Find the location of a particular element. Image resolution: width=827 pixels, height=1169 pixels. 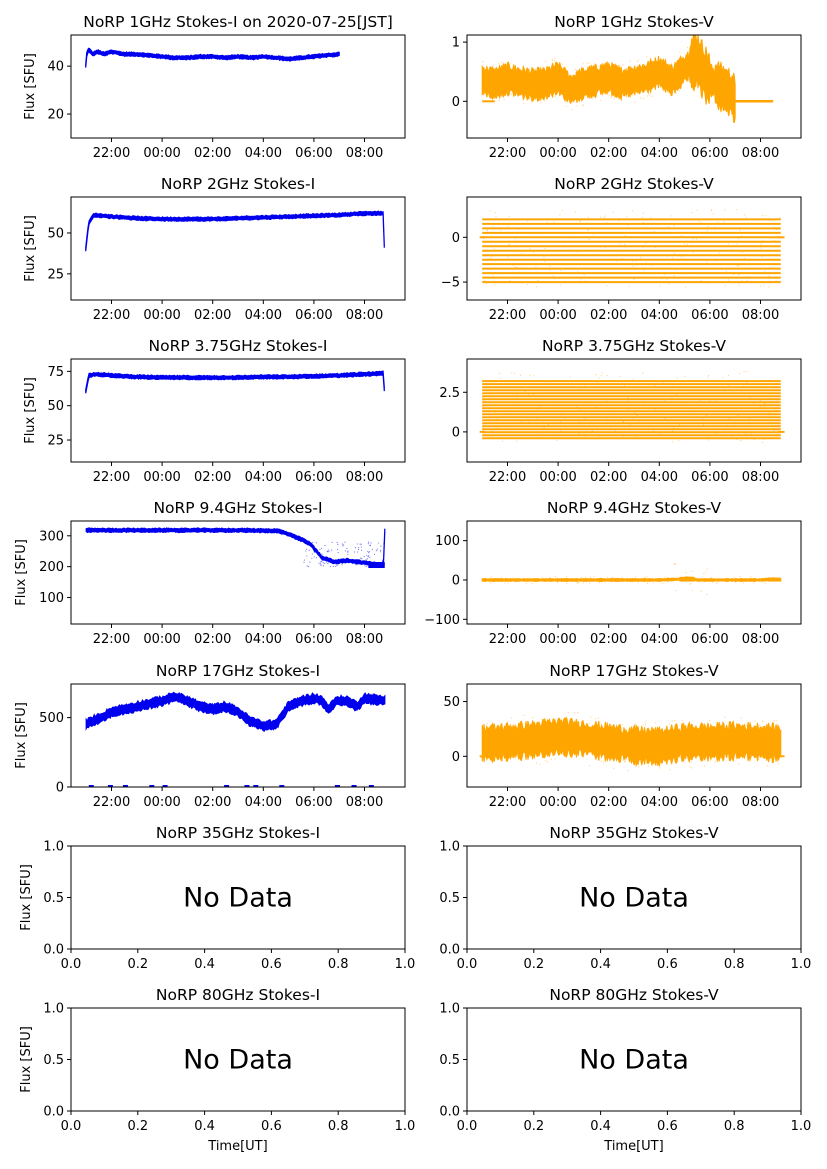

x-tick-label: 00:00 is located at coordinates (161, 477).